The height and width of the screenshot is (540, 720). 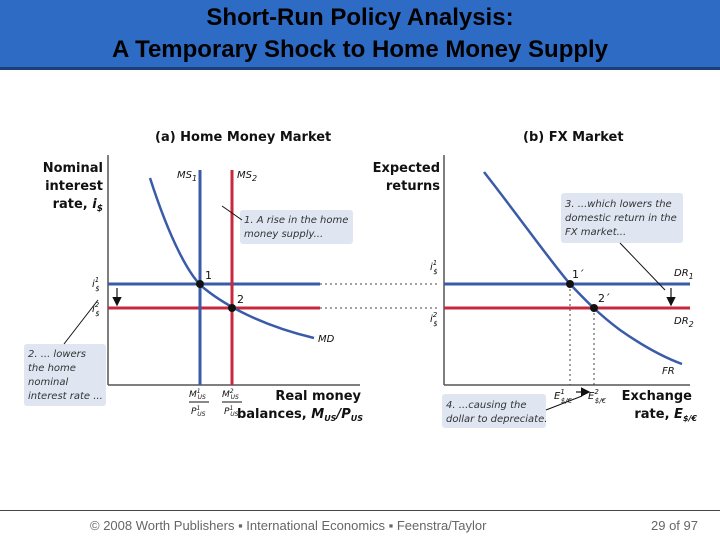 I want to click on point-1-label: 1, so click(x=208, y=275).